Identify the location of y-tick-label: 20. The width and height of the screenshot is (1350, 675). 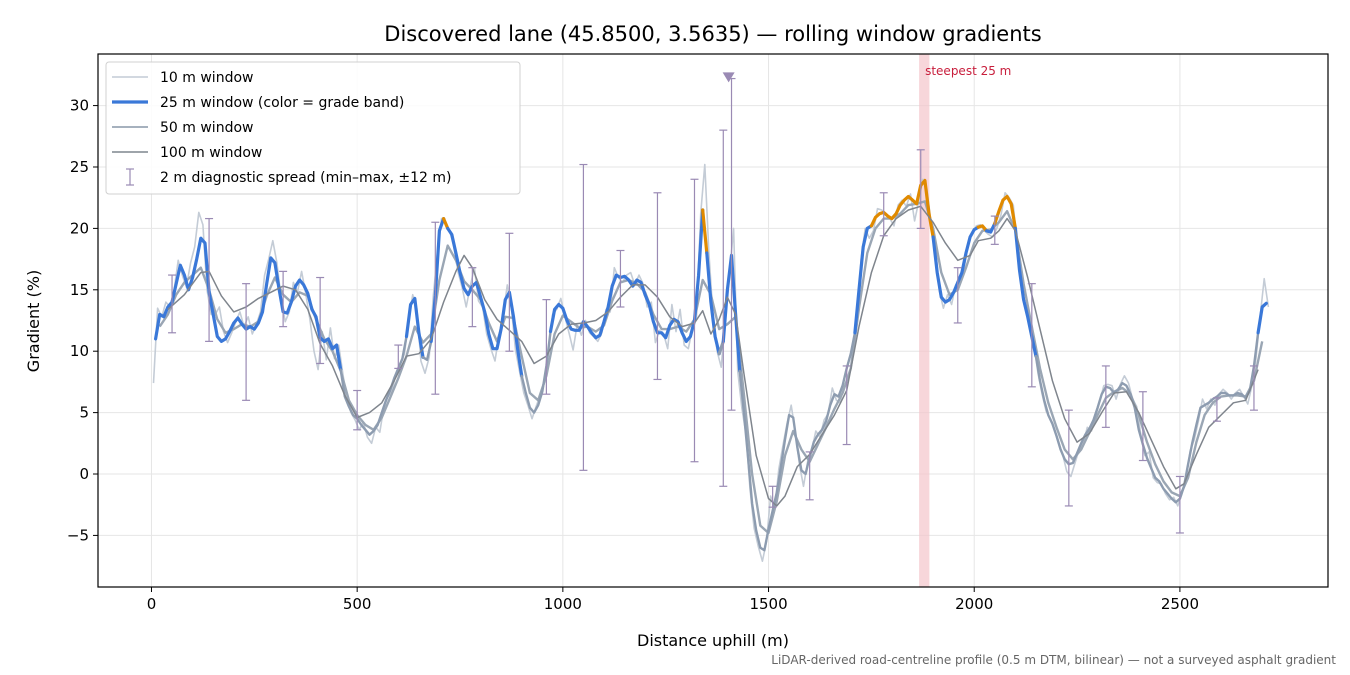
(79, 228).